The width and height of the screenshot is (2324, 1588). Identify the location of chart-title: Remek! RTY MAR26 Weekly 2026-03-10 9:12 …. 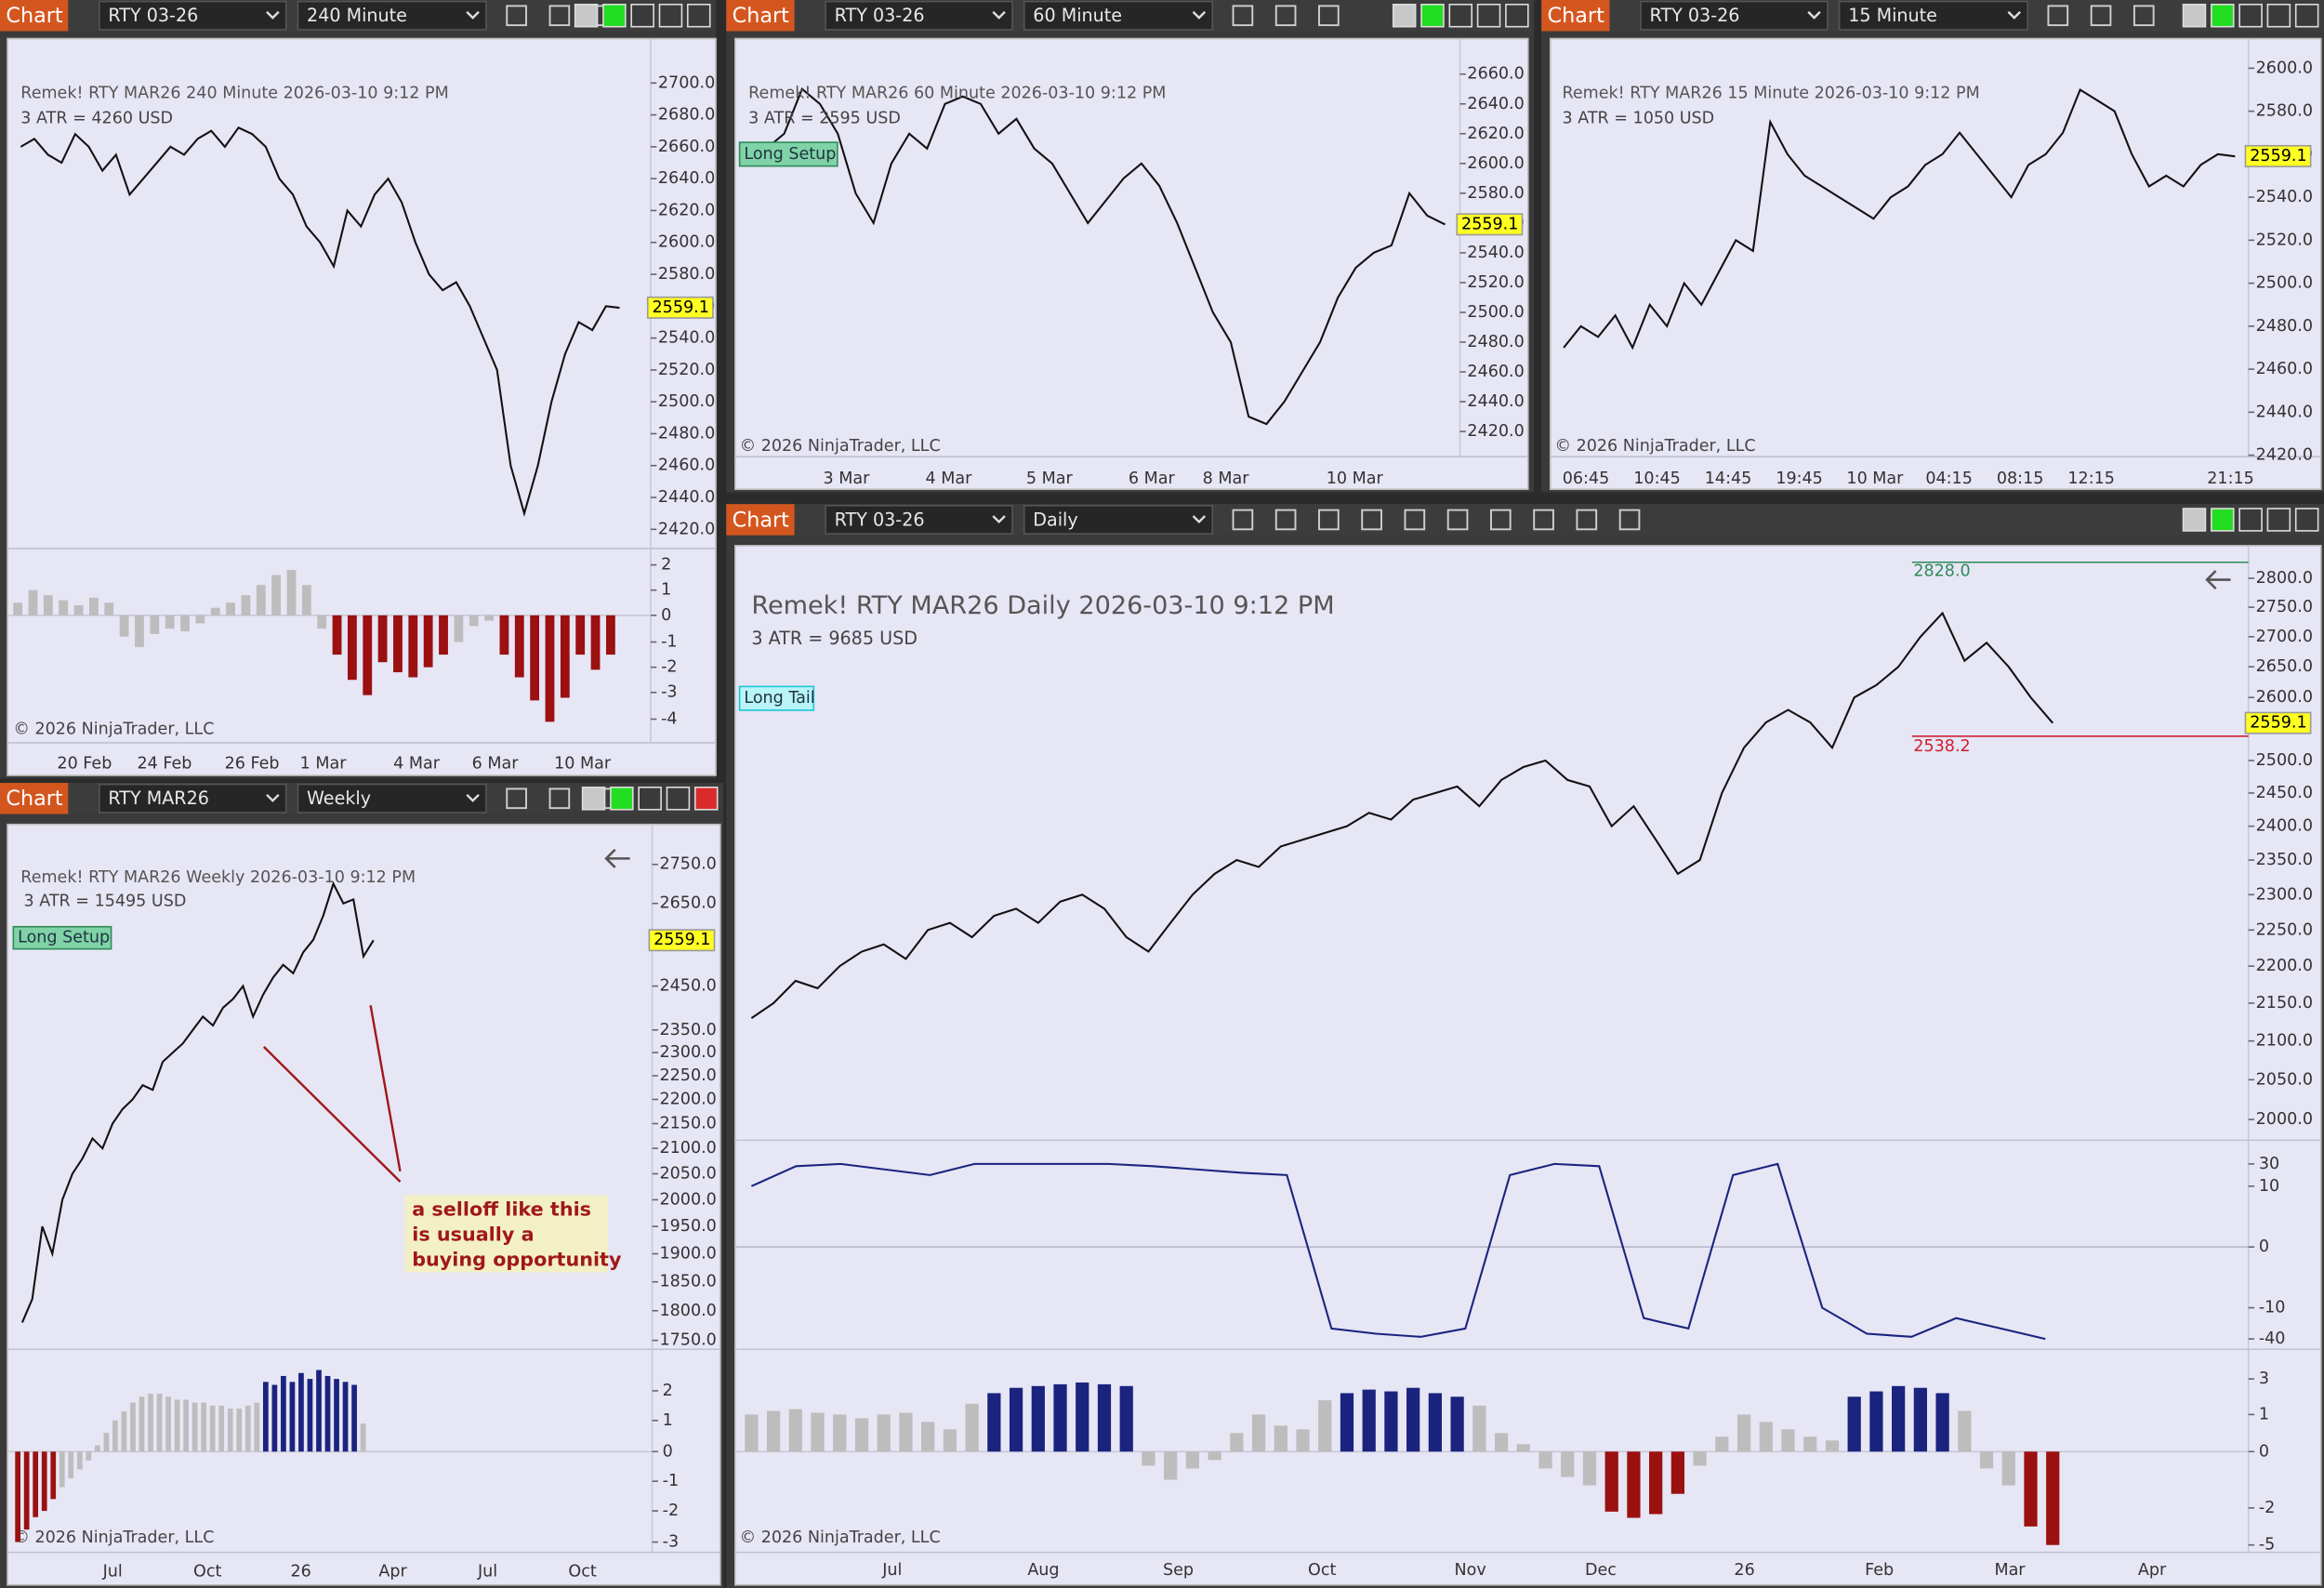
(218, 877).